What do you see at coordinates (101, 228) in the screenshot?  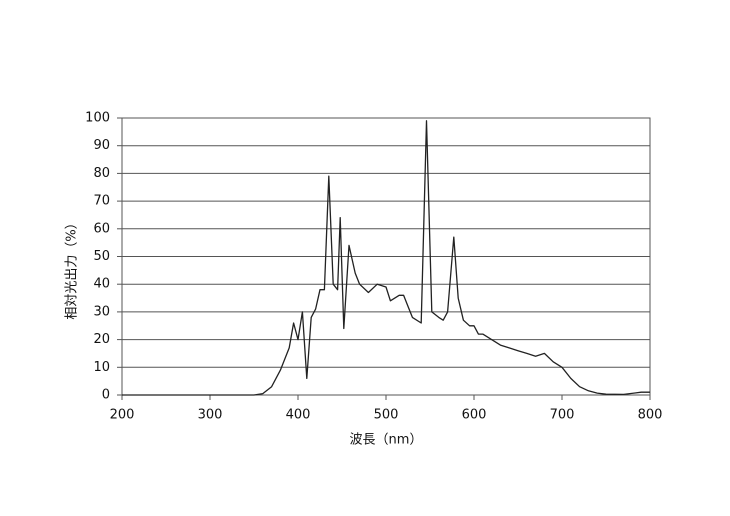 I see `y-tick-label: 60` at bounding box center [101, 228].